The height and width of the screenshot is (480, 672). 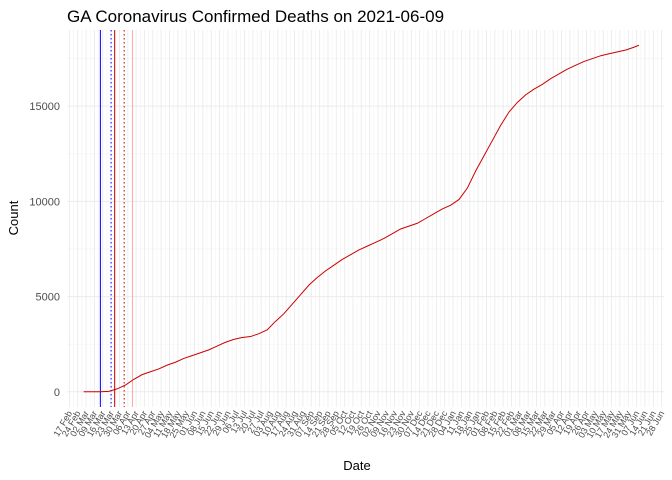 What do you see at coordinates (116, 218) in the screenshot?
I see `reference-lines` at bounding box center [116, 218].